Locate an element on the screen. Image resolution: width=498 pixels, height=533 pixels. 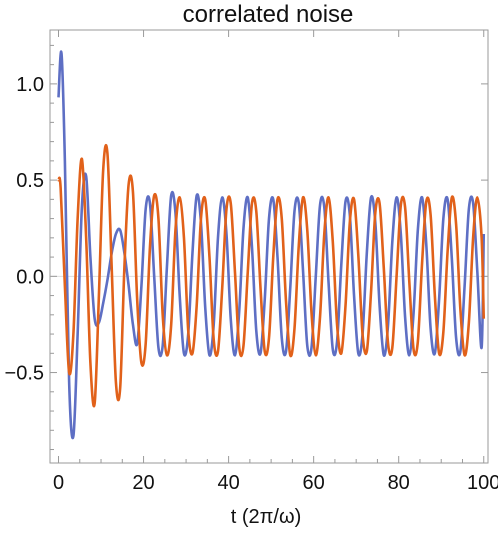
x-tick-label: 0 is located at coordinates (58, 483).